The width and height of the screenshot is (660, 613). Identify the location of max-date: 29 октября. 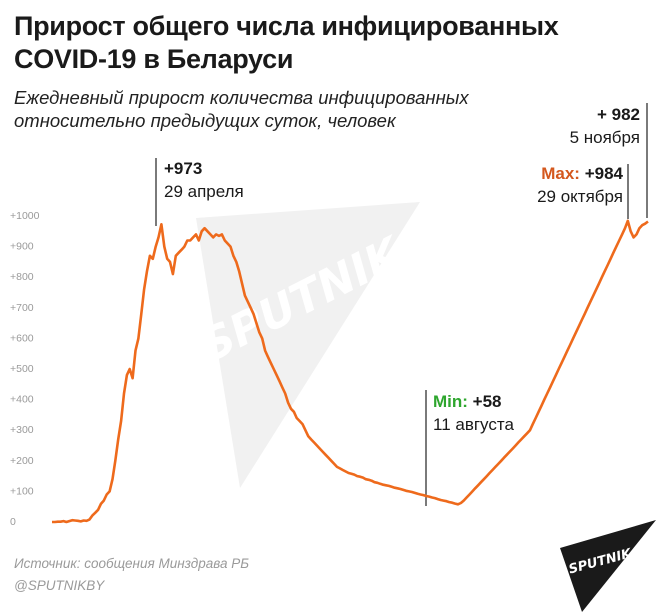
(580, 196).